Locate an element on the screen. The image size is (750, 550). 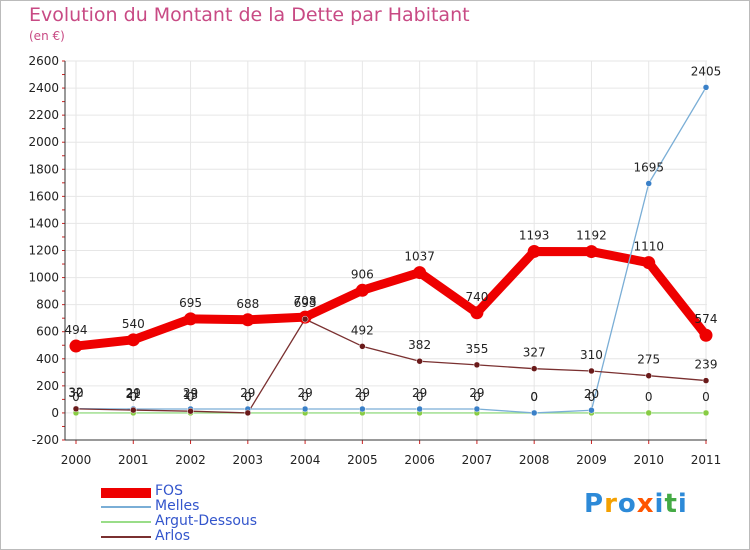
data-label-arlos: 355 is located at coordinates (476, 349).